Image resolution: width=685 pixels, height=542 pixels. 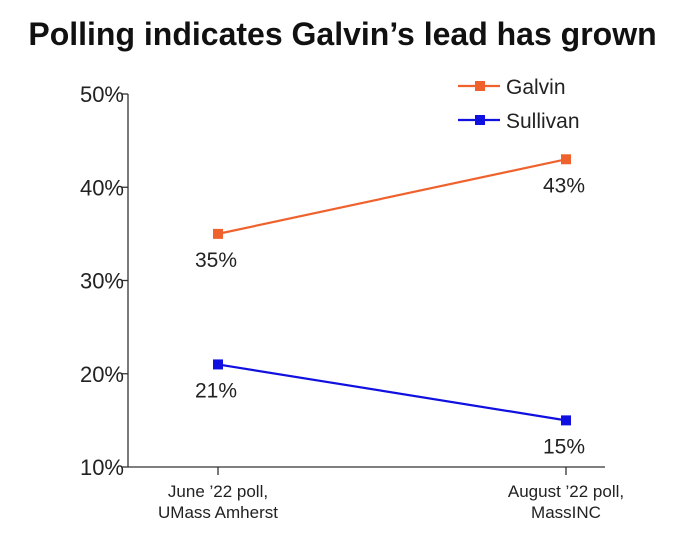 I want to click on y-tick-label: 10%, so click(x=102, y=467).